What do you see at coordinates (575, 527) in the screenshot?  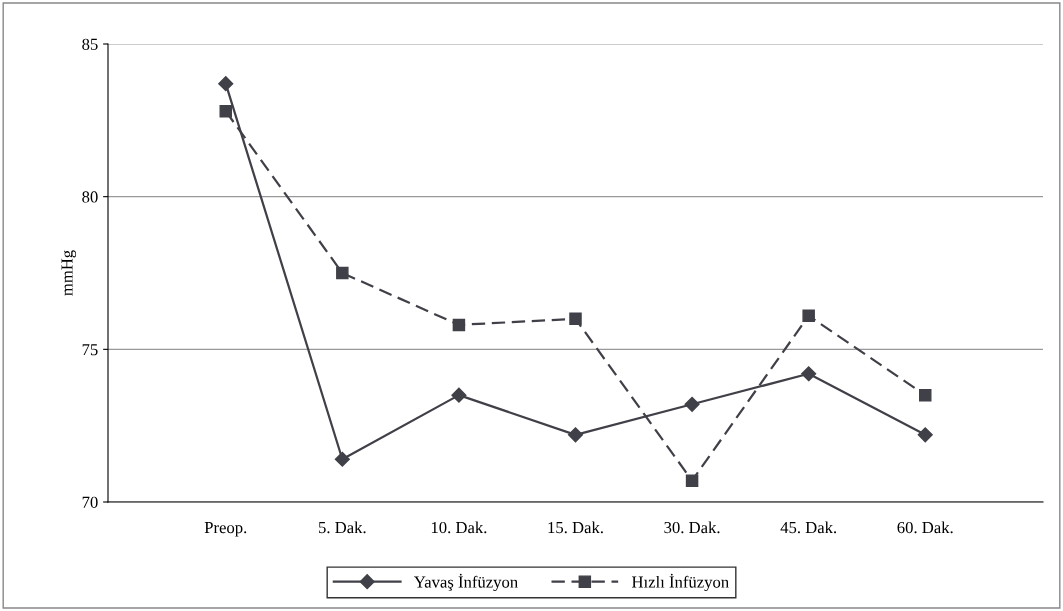 I see `x-tick-label: 15. Dak.` at bounding box center [575, 527].